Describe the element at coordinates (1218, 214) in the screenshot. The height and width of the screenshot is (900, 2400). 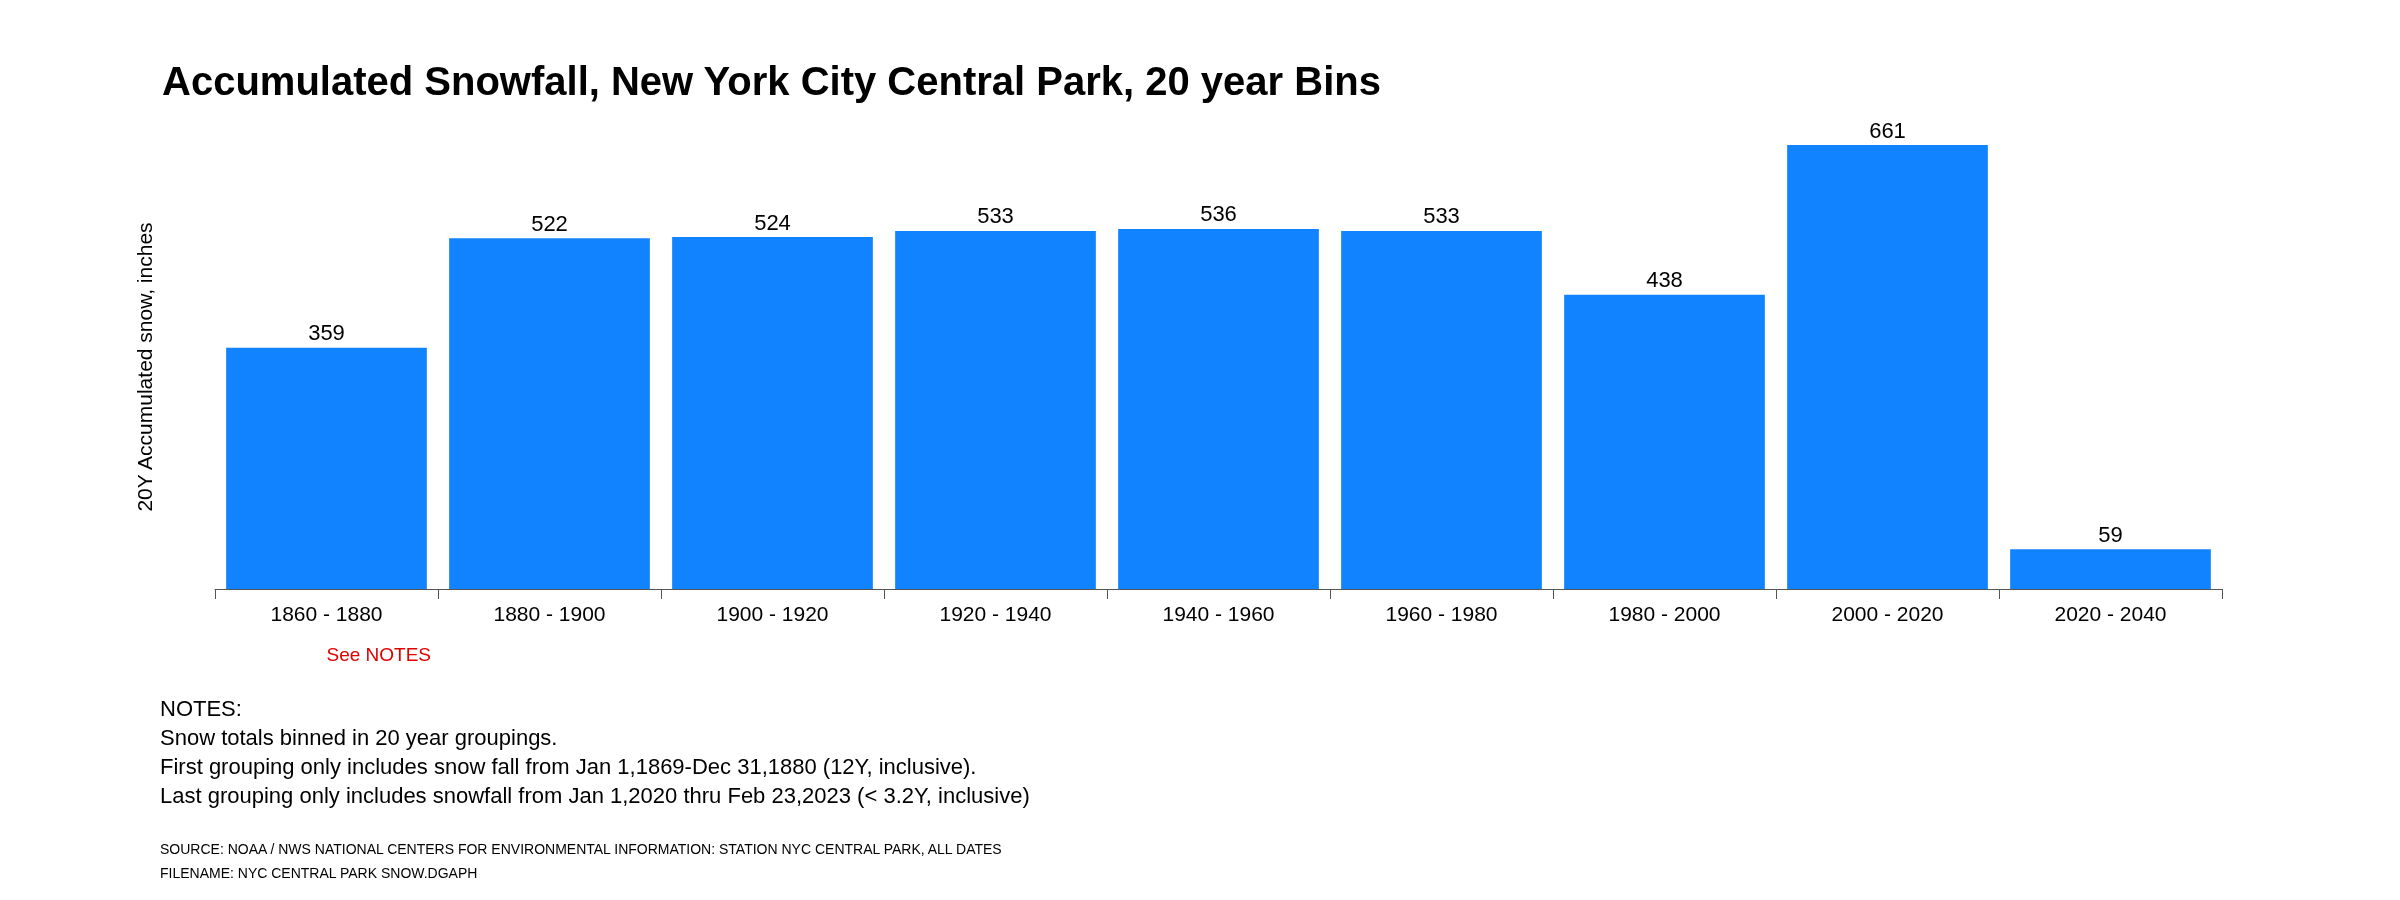
I see `data-label: 536` at that location.